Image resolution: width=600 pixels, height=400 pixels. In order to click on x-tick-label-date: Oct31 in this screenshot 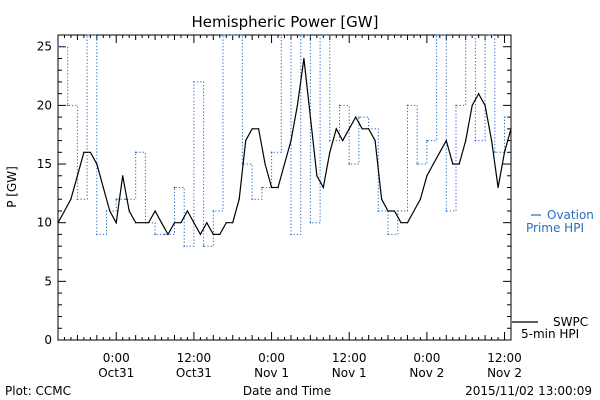, I will do `click(116, 373)`.